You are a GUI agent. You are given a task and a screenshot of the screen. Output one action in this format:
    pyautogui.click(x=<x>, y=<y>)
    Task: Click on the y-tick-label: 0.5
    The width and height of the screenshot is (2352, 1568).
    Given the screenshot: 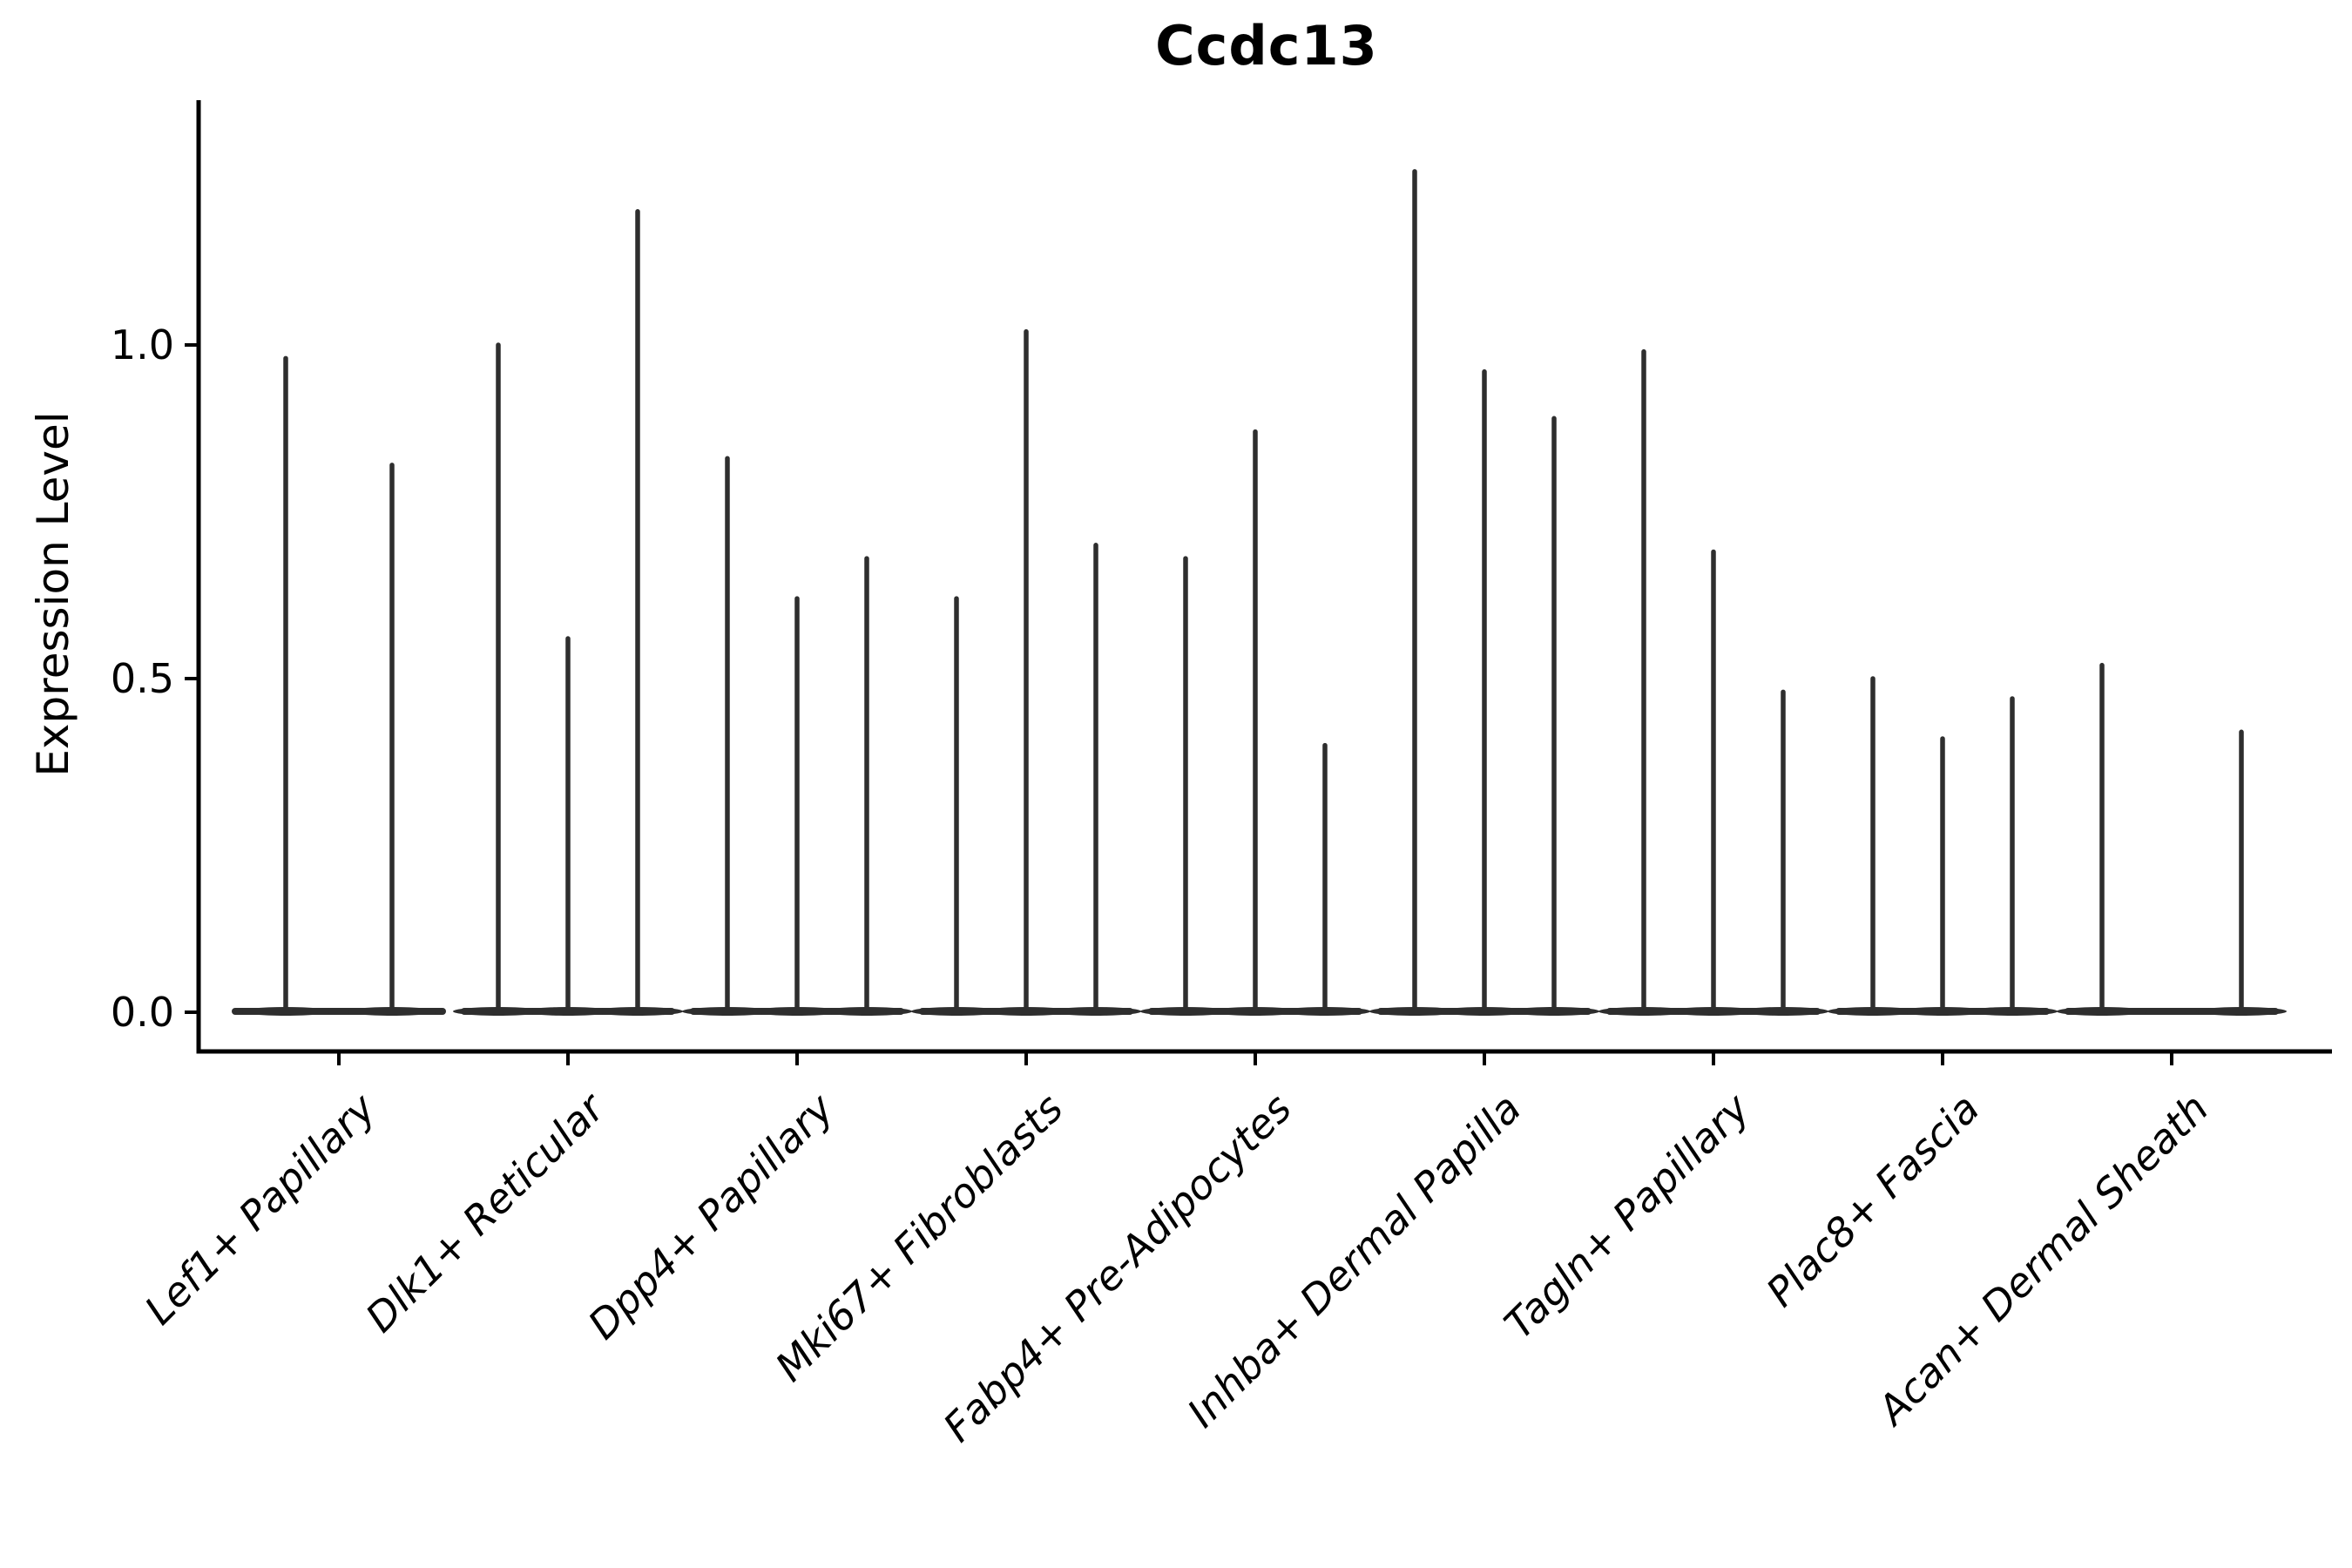 What is the action you would take?
    pyautogui.click(x=142, y=678)
    